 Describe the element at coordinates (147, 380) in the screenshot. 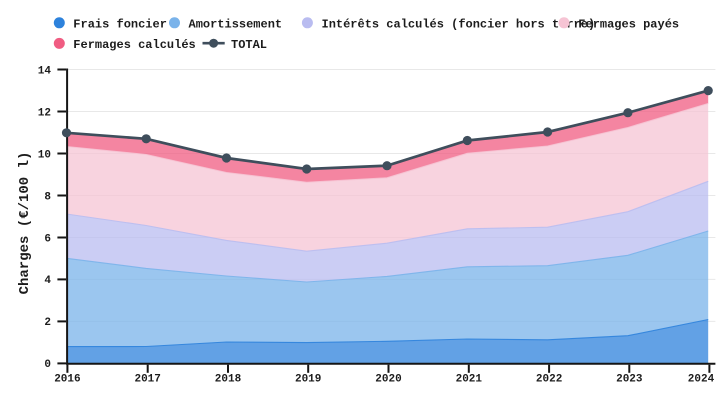

I see `svg-text: 2017` at that location.